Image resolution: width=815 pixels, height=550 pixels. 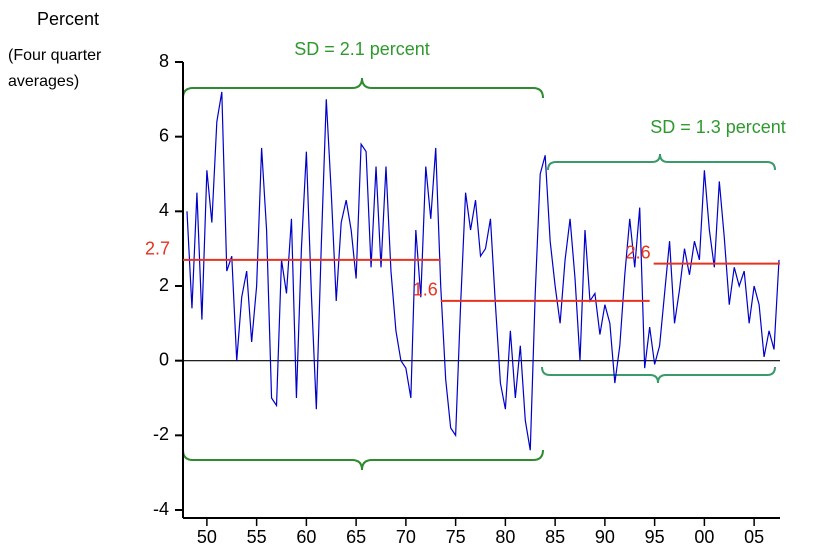 What do you see at coordinates (306, 537) in the screenshot?
I see `x-tick-label: 60` at bounding box center [306, 537].